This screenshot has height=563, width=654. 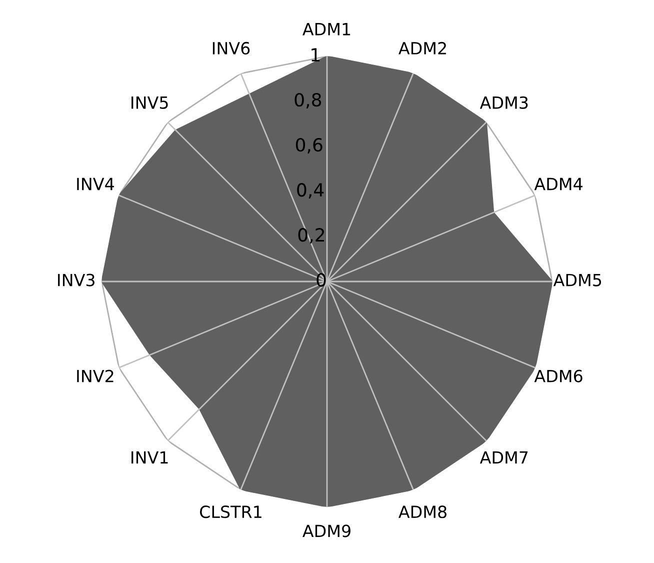 I want to click on spoke-label: ADM3, so click(x=504, y=102).